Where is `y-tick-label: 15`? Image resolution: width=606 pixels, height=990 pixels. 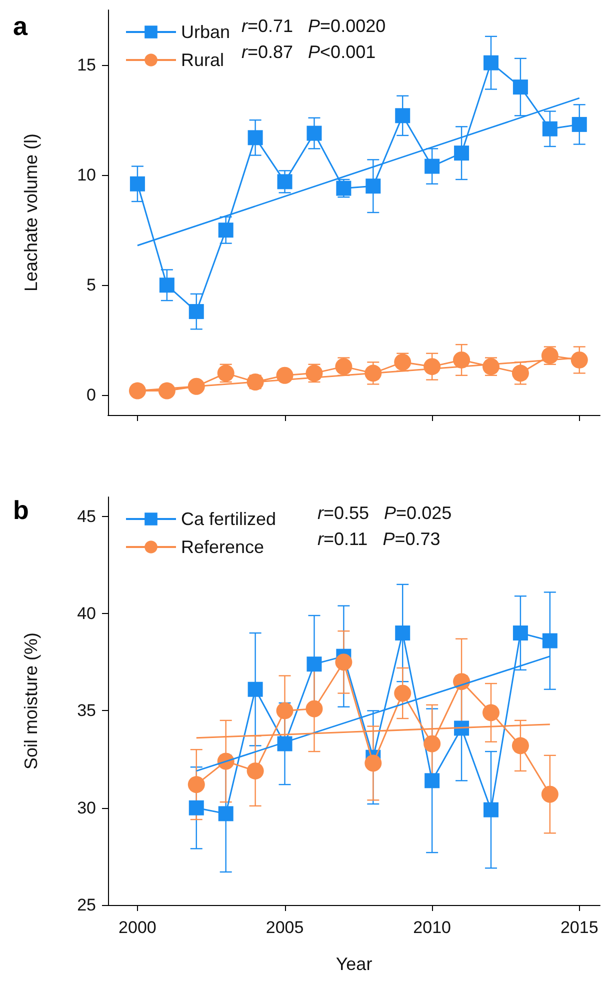 y-tick-label: 15 is located at coordinates (86, 65).